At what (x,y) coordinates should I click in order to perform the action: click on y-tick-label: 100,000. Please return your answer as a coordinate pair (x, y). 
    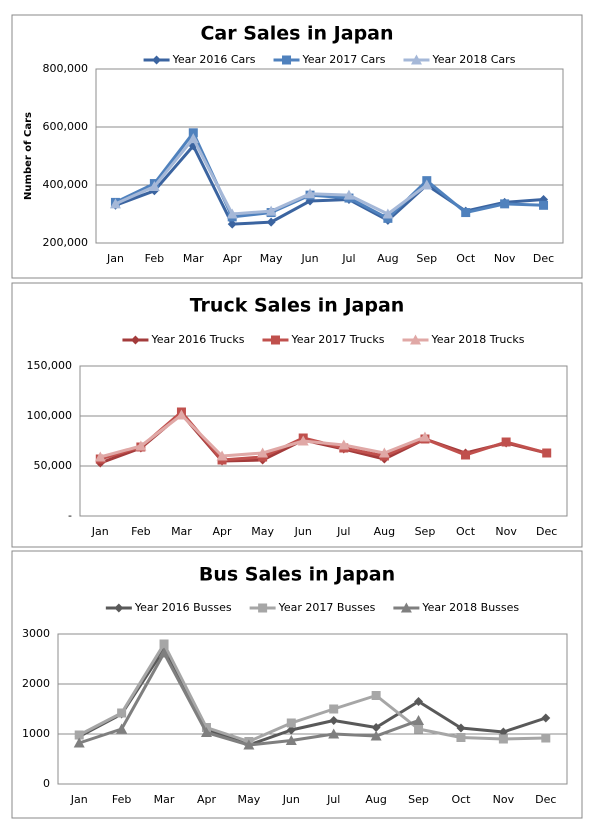
    Looking at the image, I should click on (50, 415).